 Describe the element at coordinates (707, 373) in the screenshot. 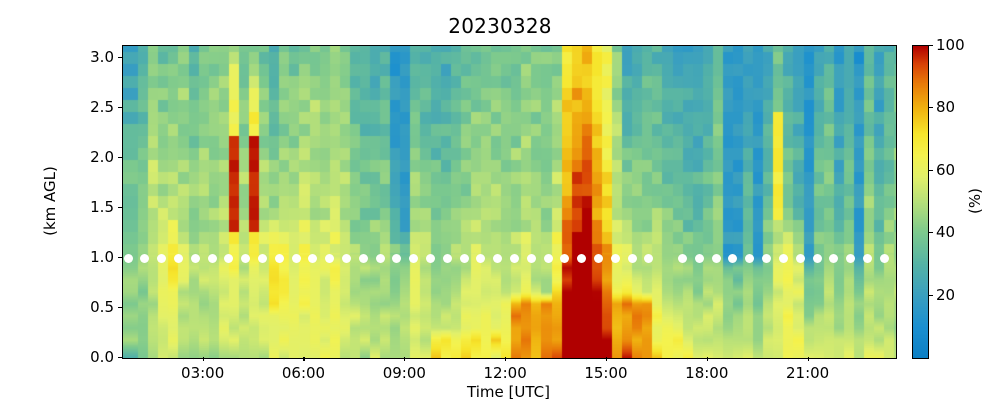

I see `x-tick-label: 18:00` at that location.